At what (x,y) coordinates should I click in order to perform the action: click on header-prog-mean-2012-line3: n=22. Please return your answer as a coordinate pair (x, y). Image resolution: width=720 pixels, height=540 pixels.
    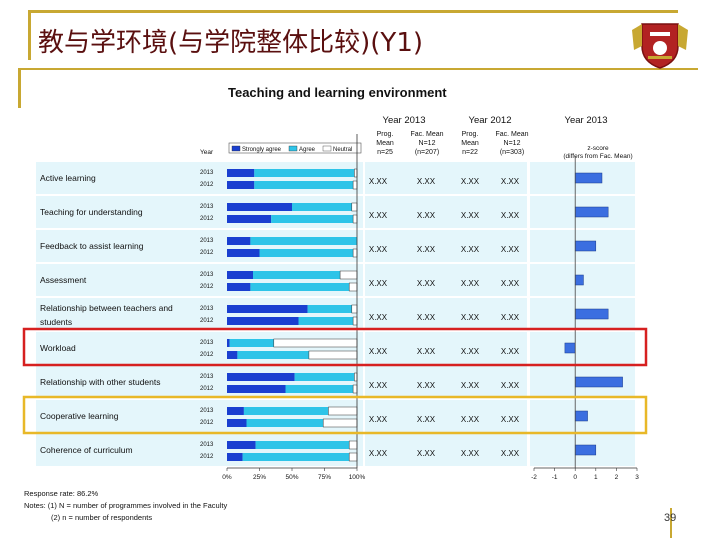
    Looking at the image, I should click on (470, 152).